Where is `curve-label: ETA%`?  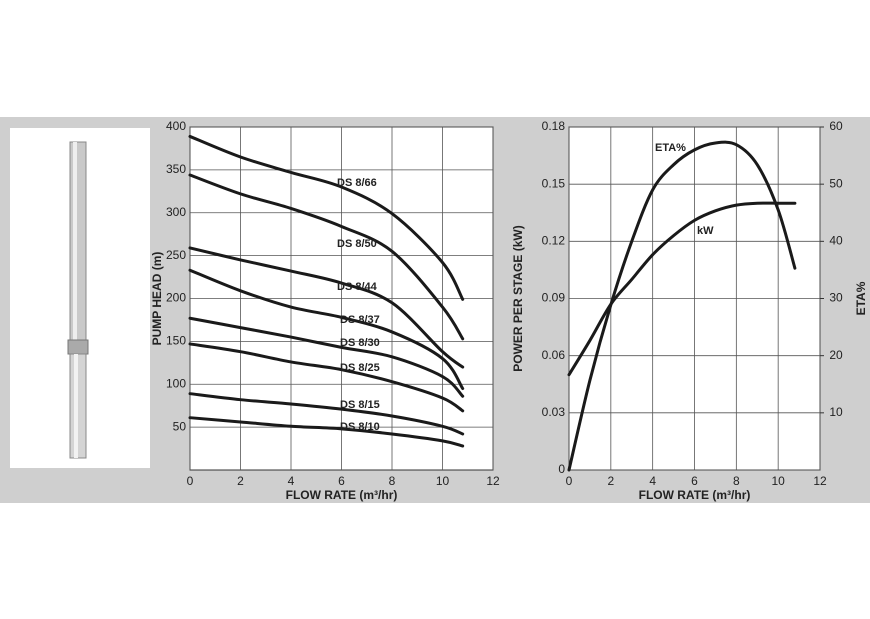 curve-label: ETA% is located at coordinates (670, 148).